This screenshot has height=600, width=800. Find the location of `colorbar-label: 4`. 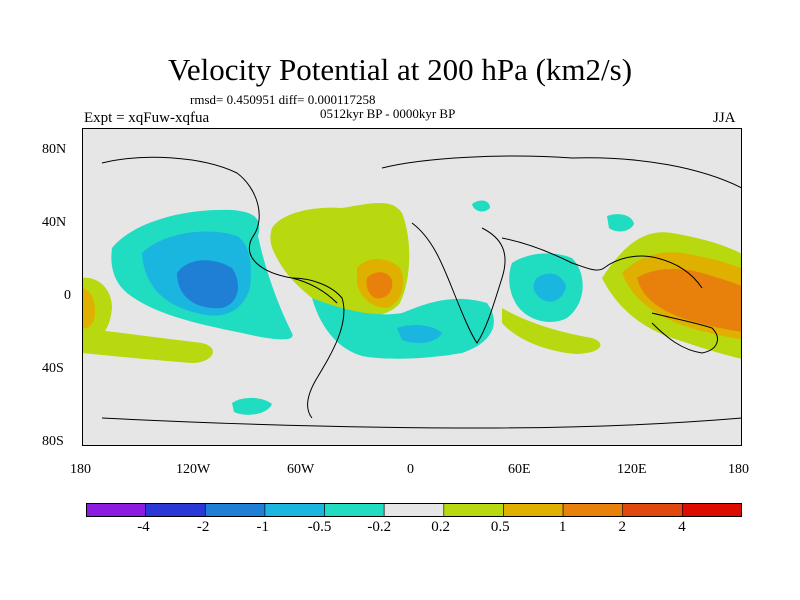

colorbar-label: 4 is located at coordinates (682, 527).